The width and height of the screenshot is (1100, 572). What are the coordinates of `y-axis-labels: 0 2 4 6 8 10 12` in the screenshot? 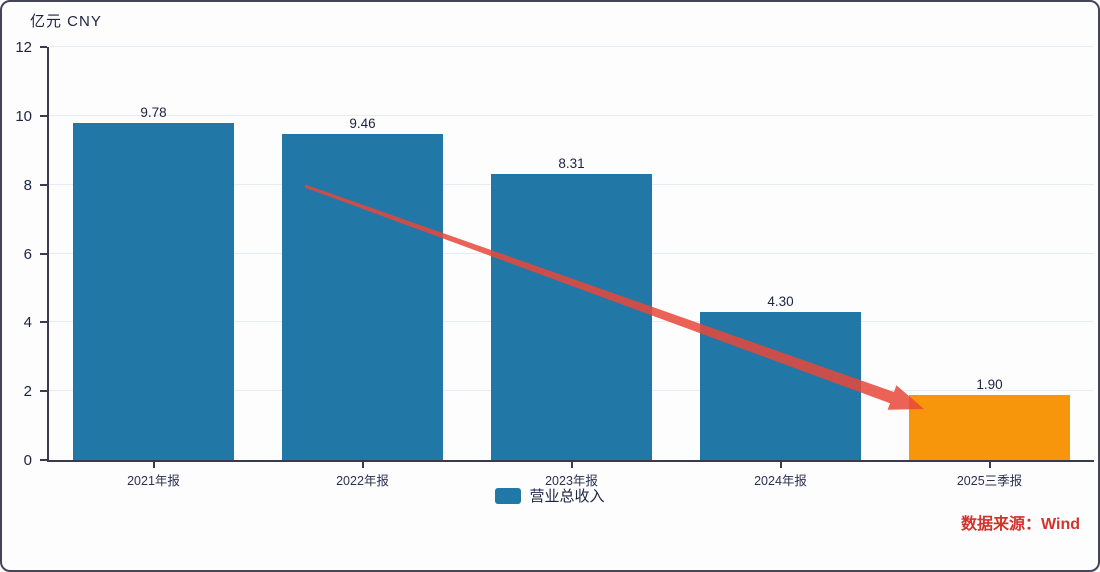 It's located at (22, 254).